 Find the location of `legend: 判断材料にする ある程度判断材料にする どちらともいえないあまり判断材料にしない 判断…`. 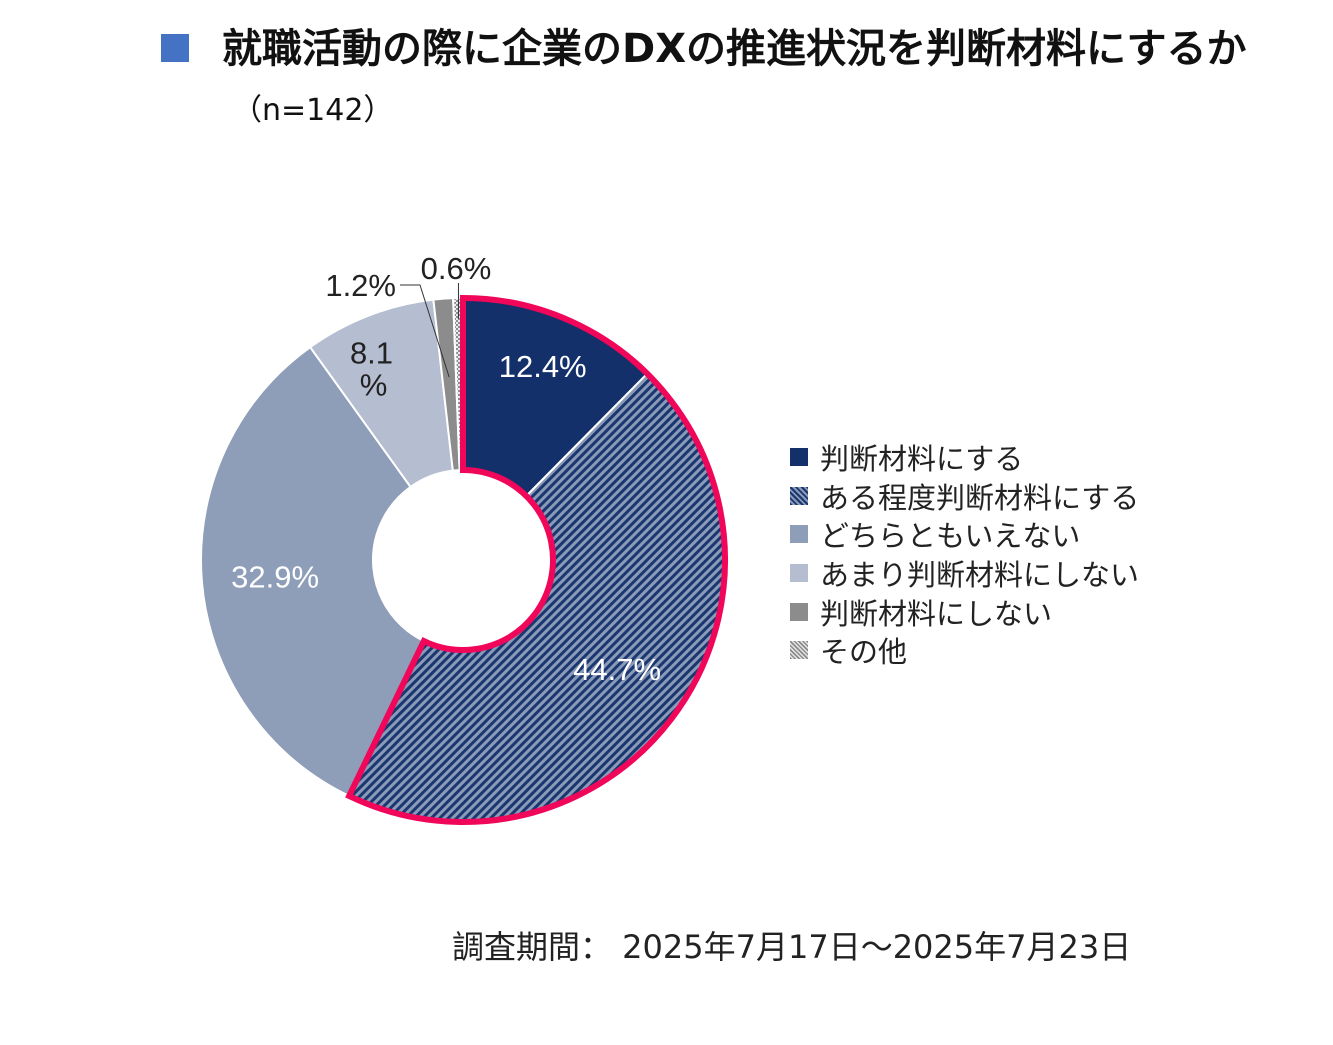

legend: 判断材料にする ある程度判断材料にする どちらともいえないあまり判断材料にしない 判断… is located at coordinates (964, 554).